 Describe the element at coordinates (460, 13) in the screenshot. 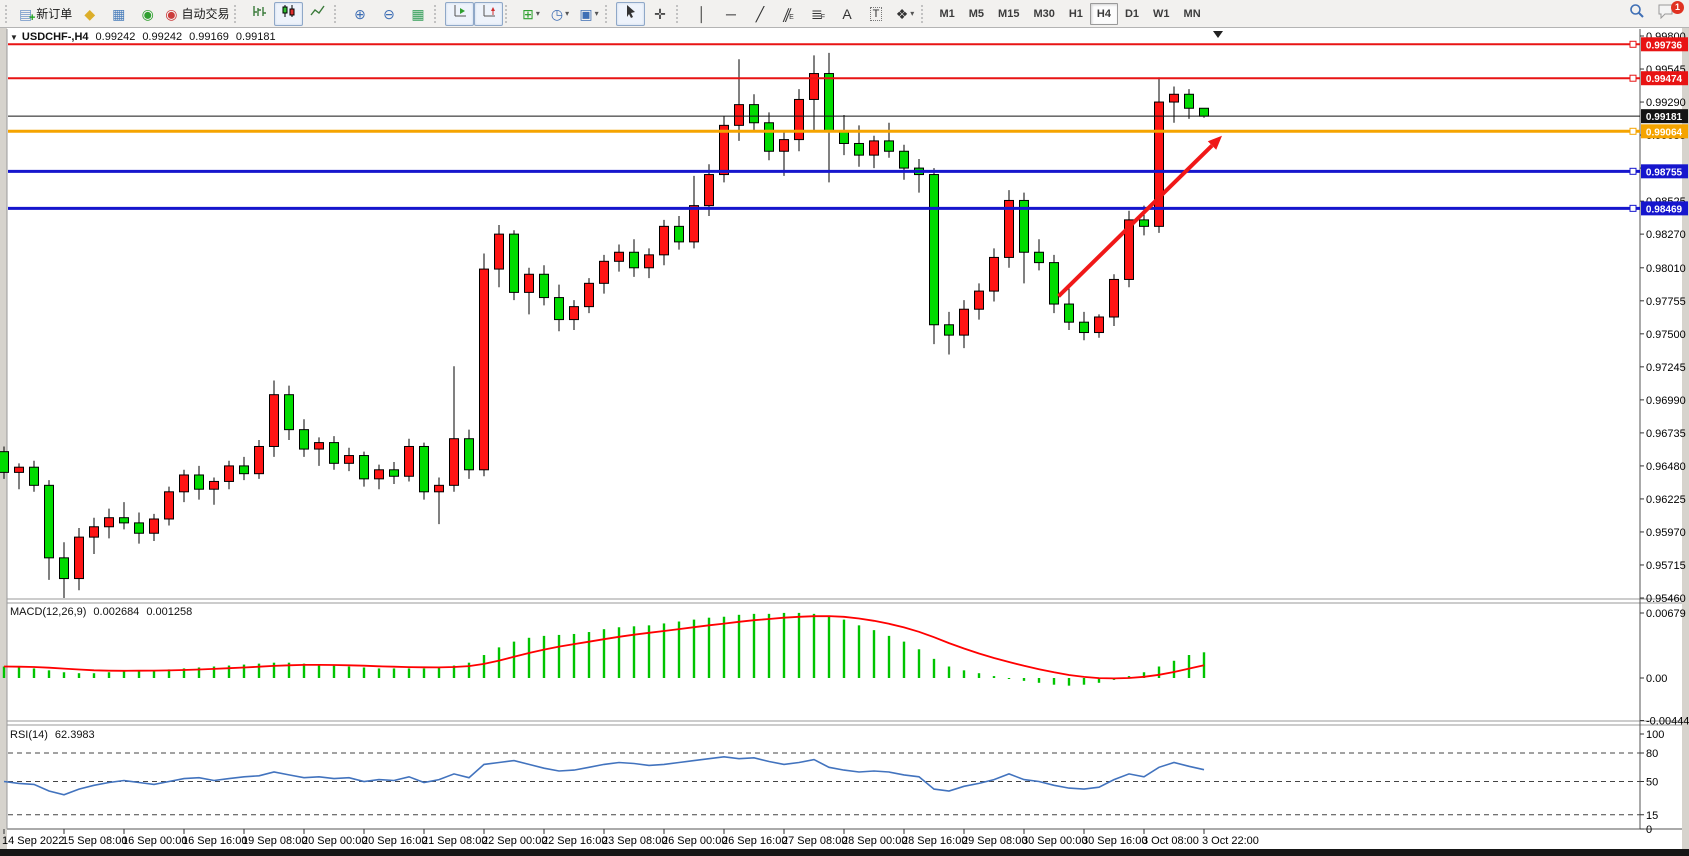

I see `auto-scroll-button` at that location.